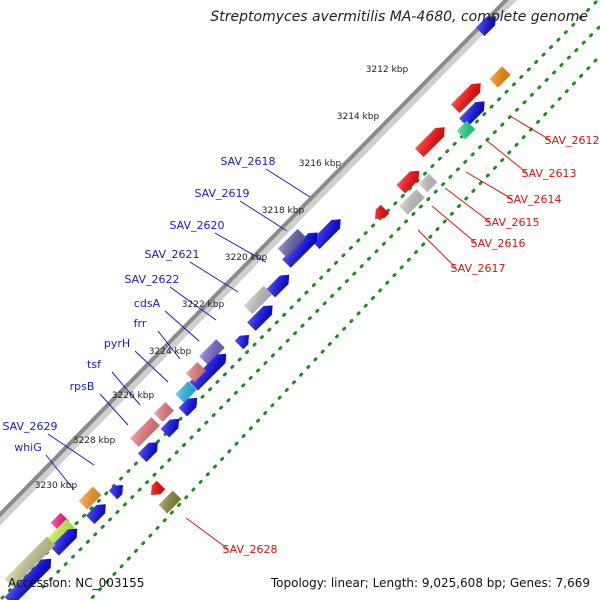 This screenshot has height=600, width=600. I want to click on gene-label: SAV_2613, so click(548, 173).